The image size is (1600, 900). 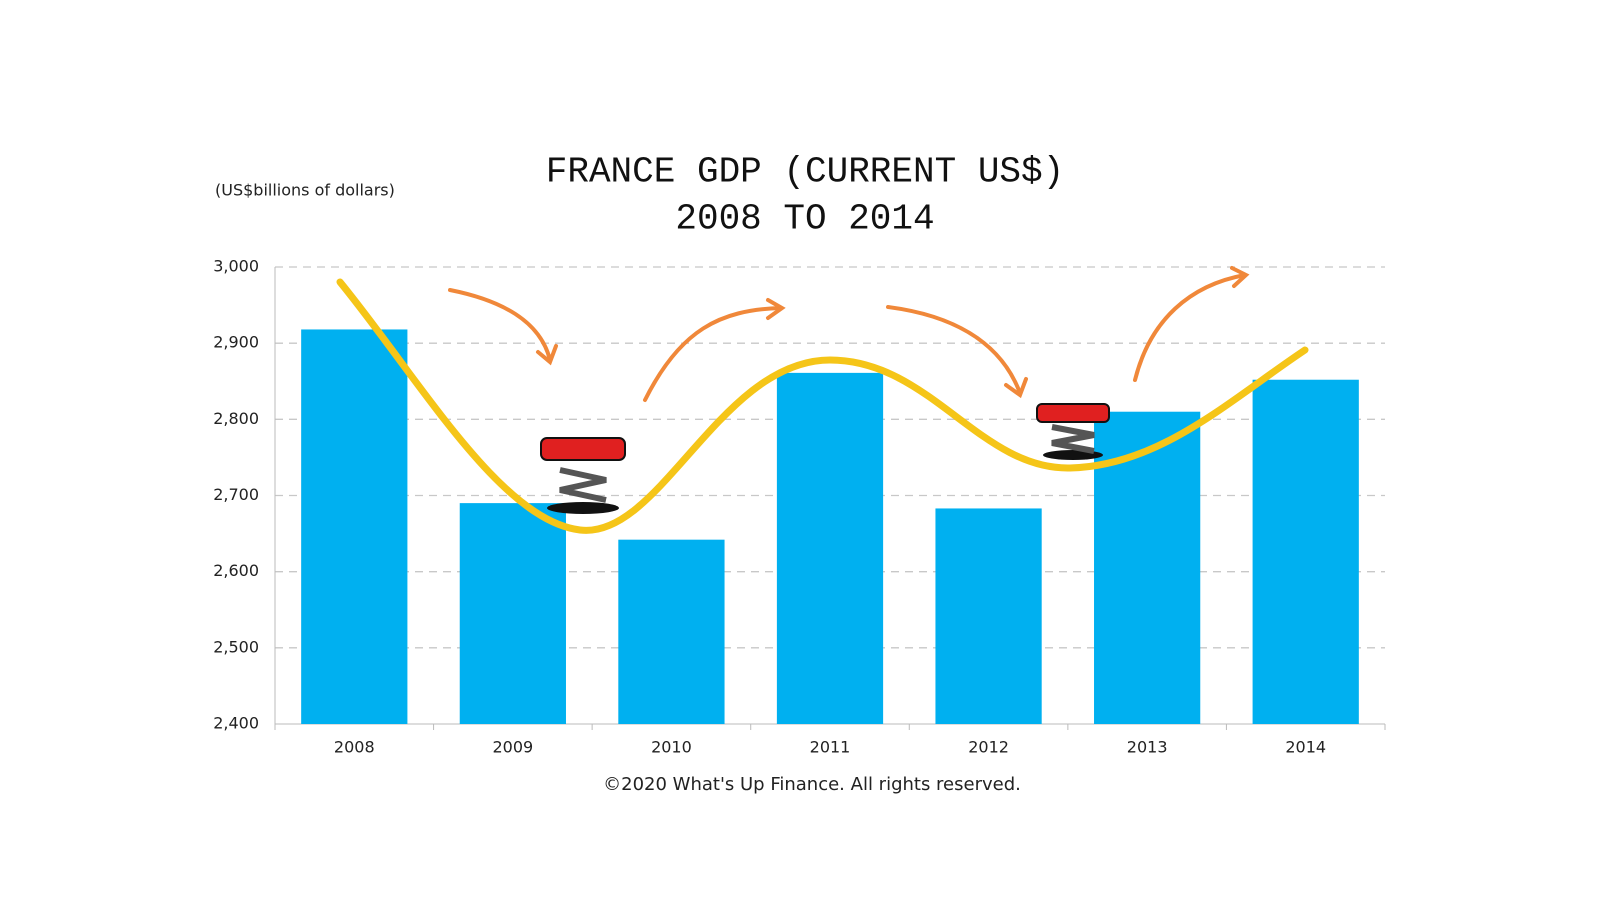 What do you see at coordinates (804, 219) in the screenshot?
I see `chart-subtitle: 2008 TO 2014` at bounding box center [804, 219].